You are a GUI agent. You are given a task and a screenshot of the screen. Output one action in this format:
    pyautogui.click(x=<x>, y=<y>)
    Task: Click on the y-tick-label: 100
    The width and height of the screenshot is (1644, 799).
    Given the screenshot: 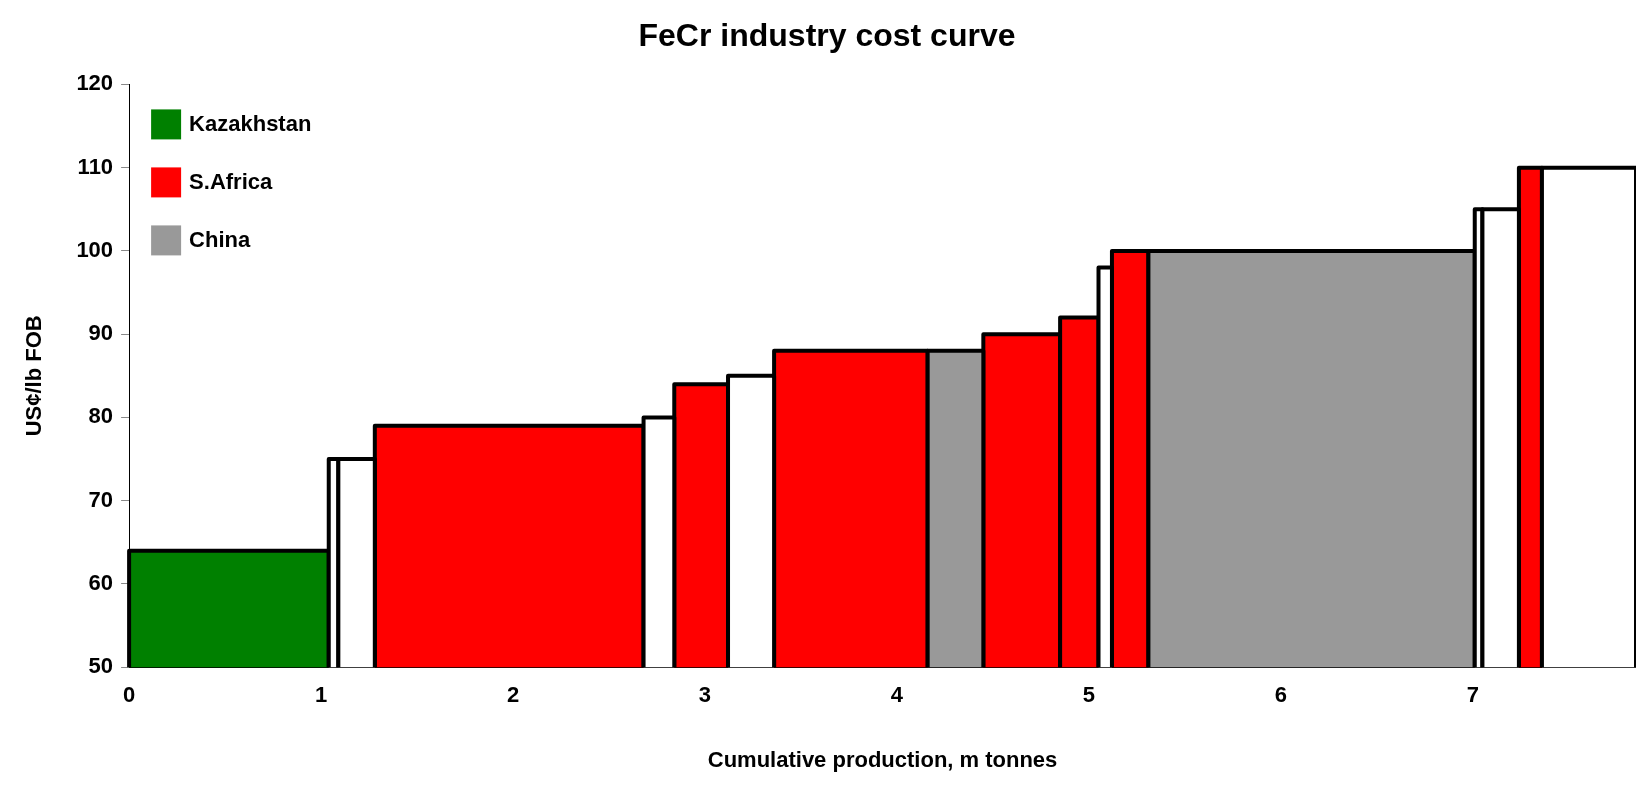 What is the action you would take?
    pyautogui.click(x=95, y=249)
    